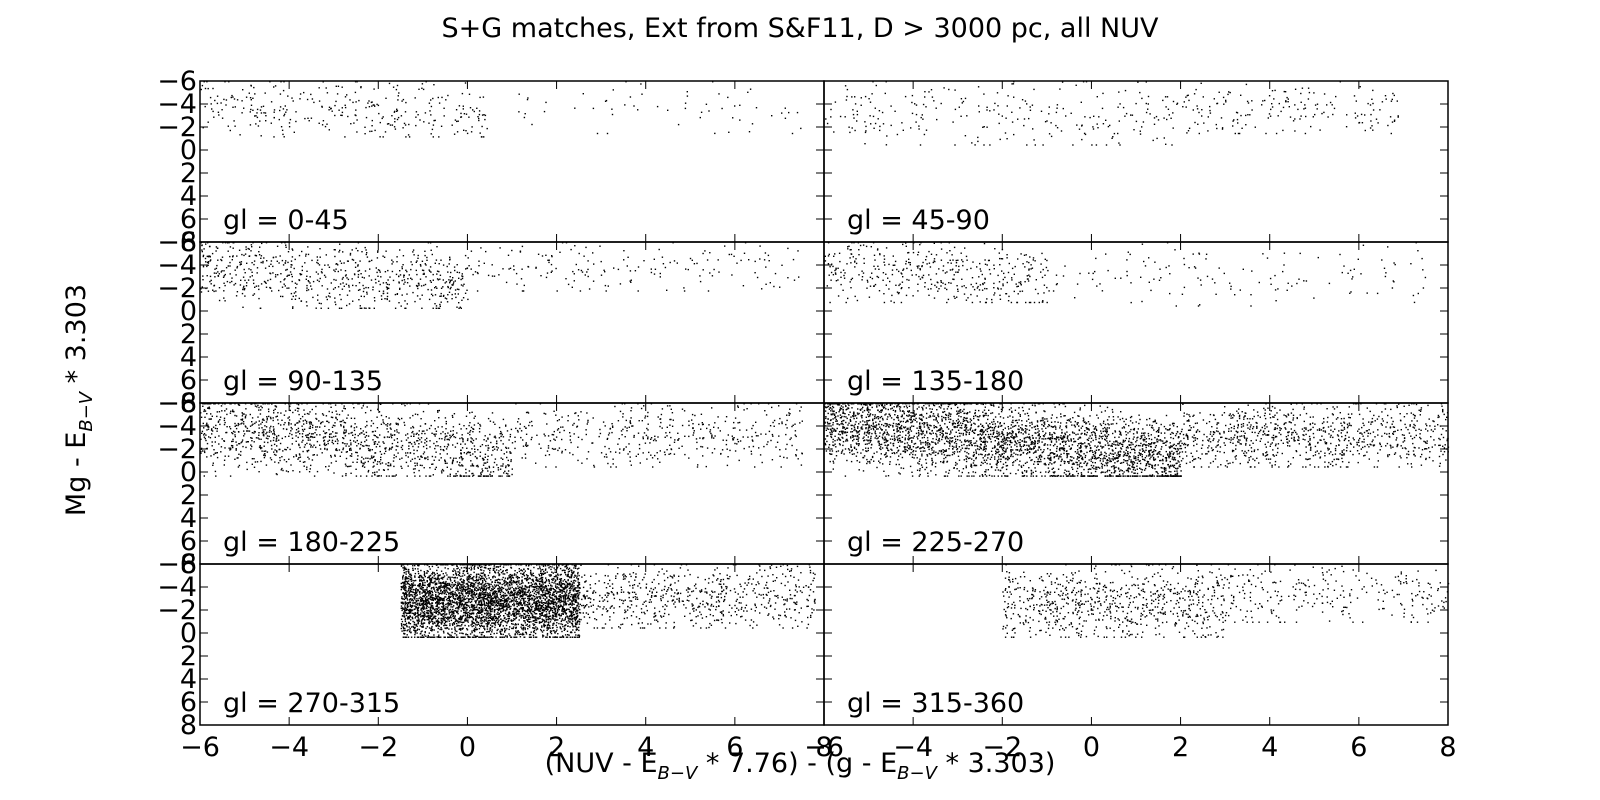 The image size is (1600, 800). I want to click on scatter-points, so click(501, 440).